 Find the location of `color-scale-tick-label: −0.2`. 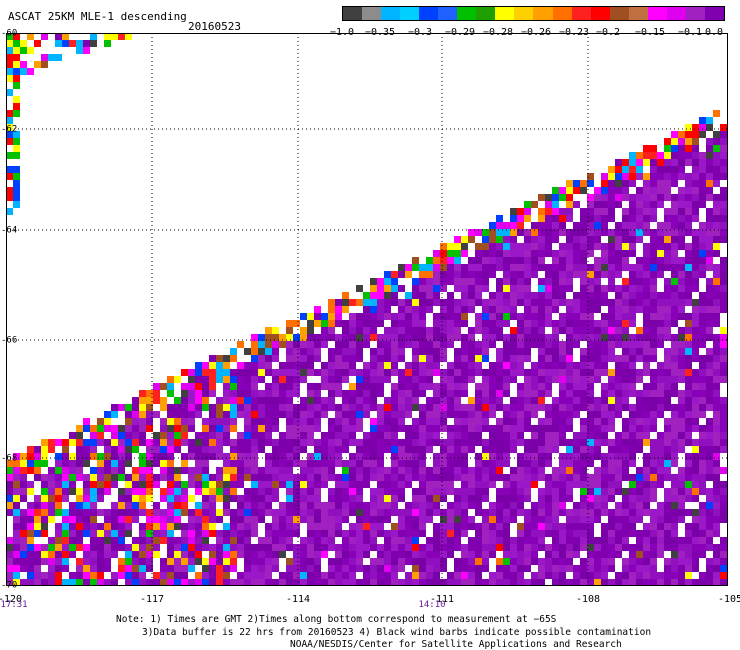

color-scale-tick-label: −0.2 is located at coordinates (608, 32).